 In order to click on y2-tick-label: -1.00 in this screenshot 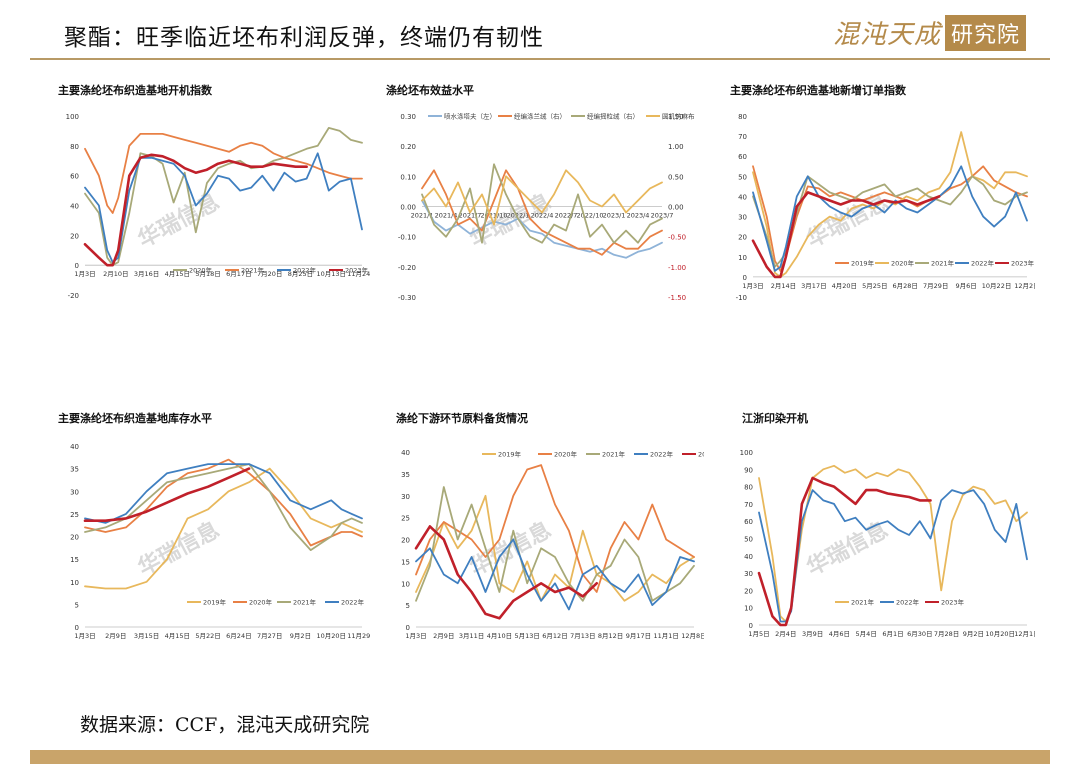, I will do `click(677, 268)`.